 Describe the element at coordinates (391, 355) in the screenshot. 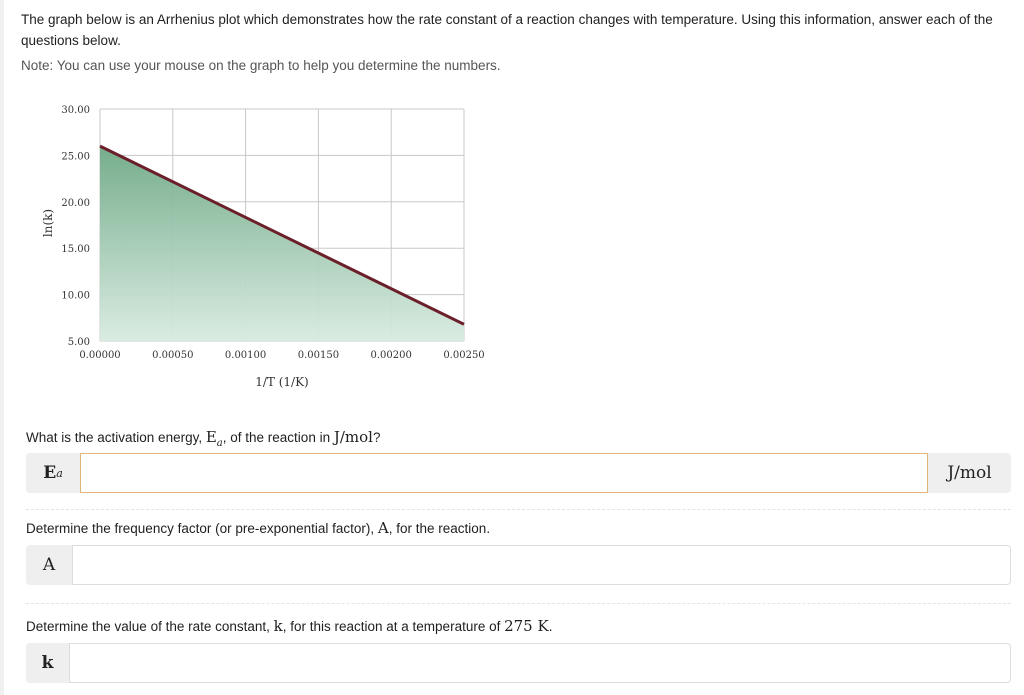

I see `x-tick-label: 0.00200` at that location.